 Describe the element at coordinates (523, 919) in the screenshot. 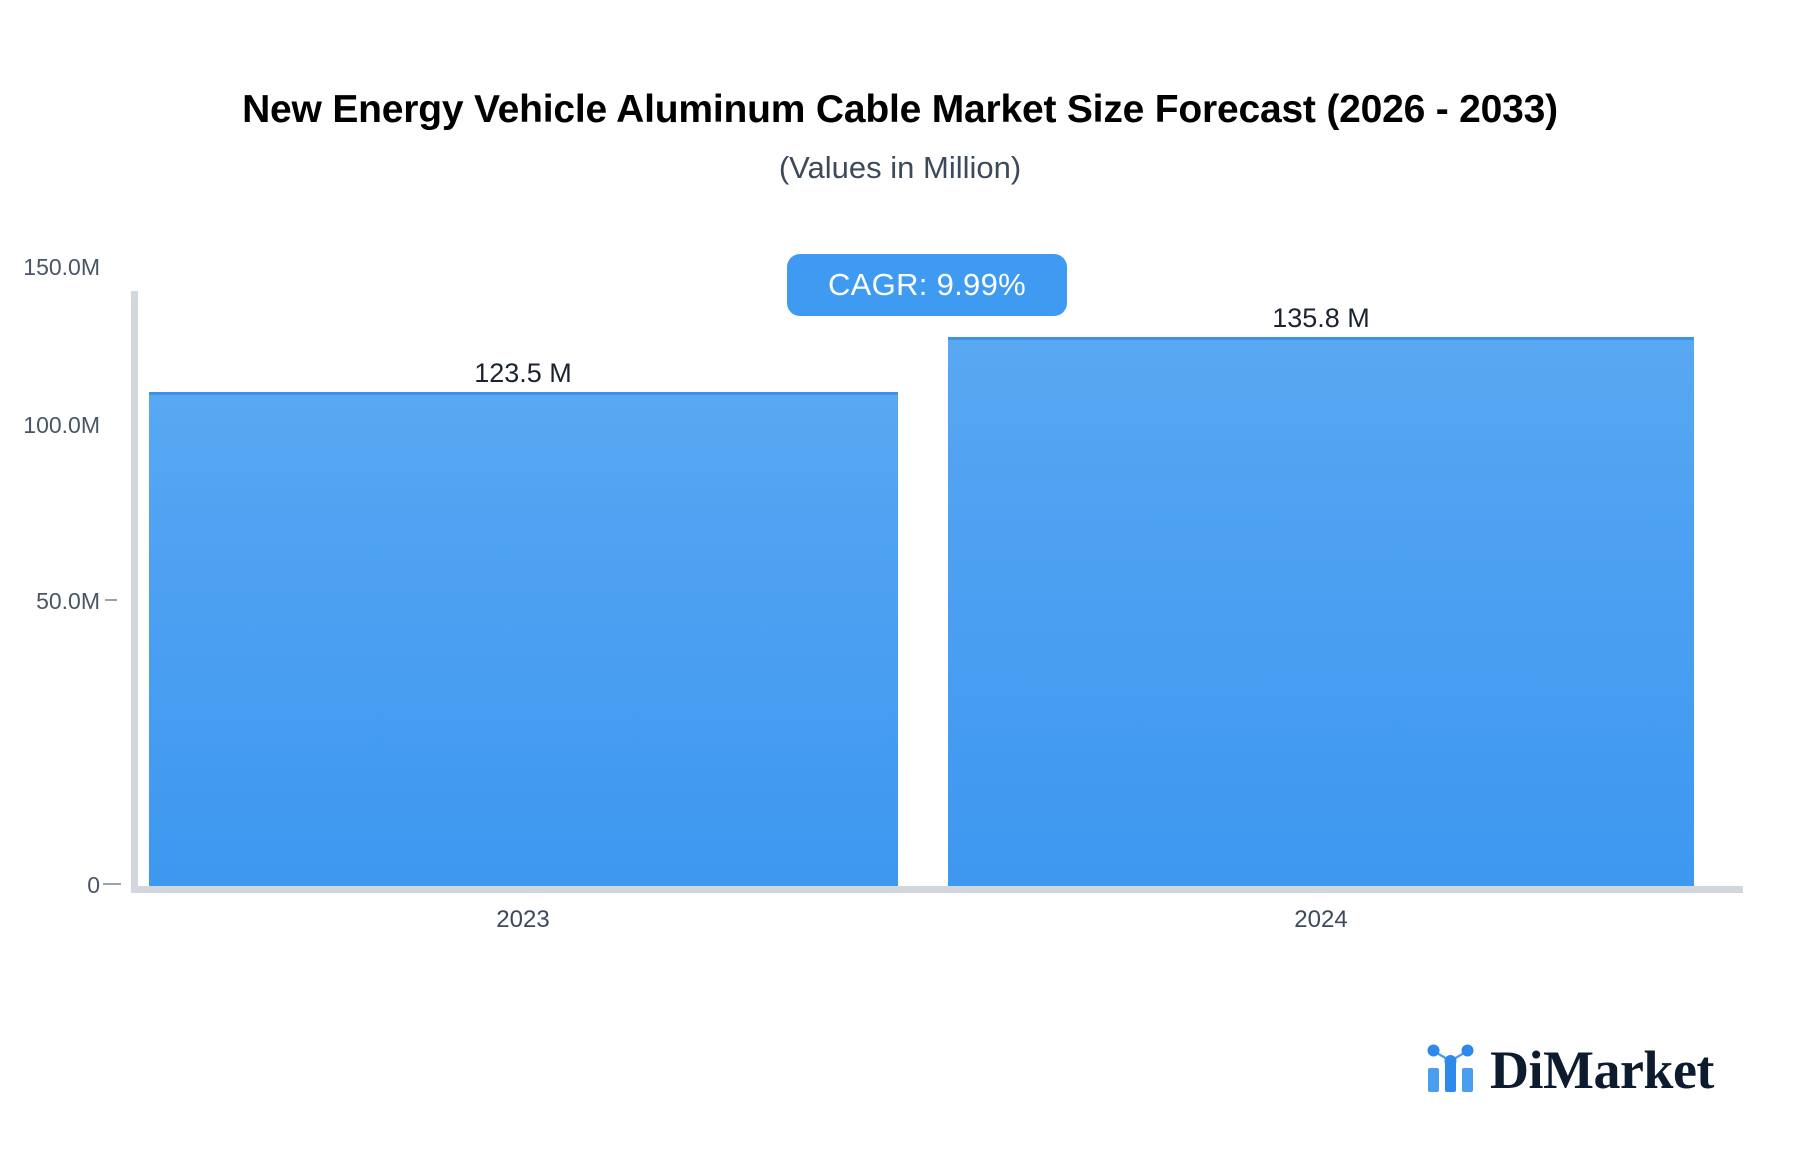

I see `x-label-2023: 2023` at that location.